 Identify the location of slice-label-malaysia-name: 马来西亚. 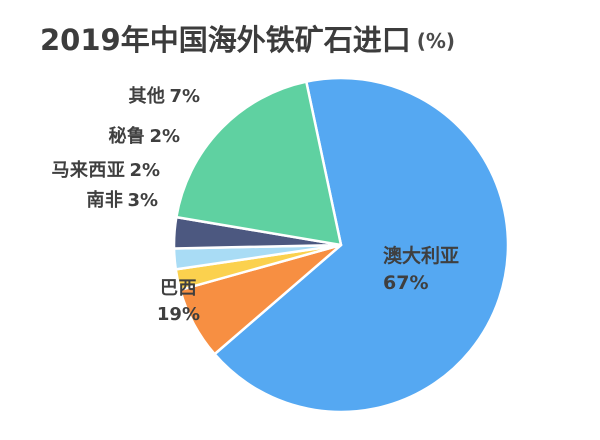
(88, 170).